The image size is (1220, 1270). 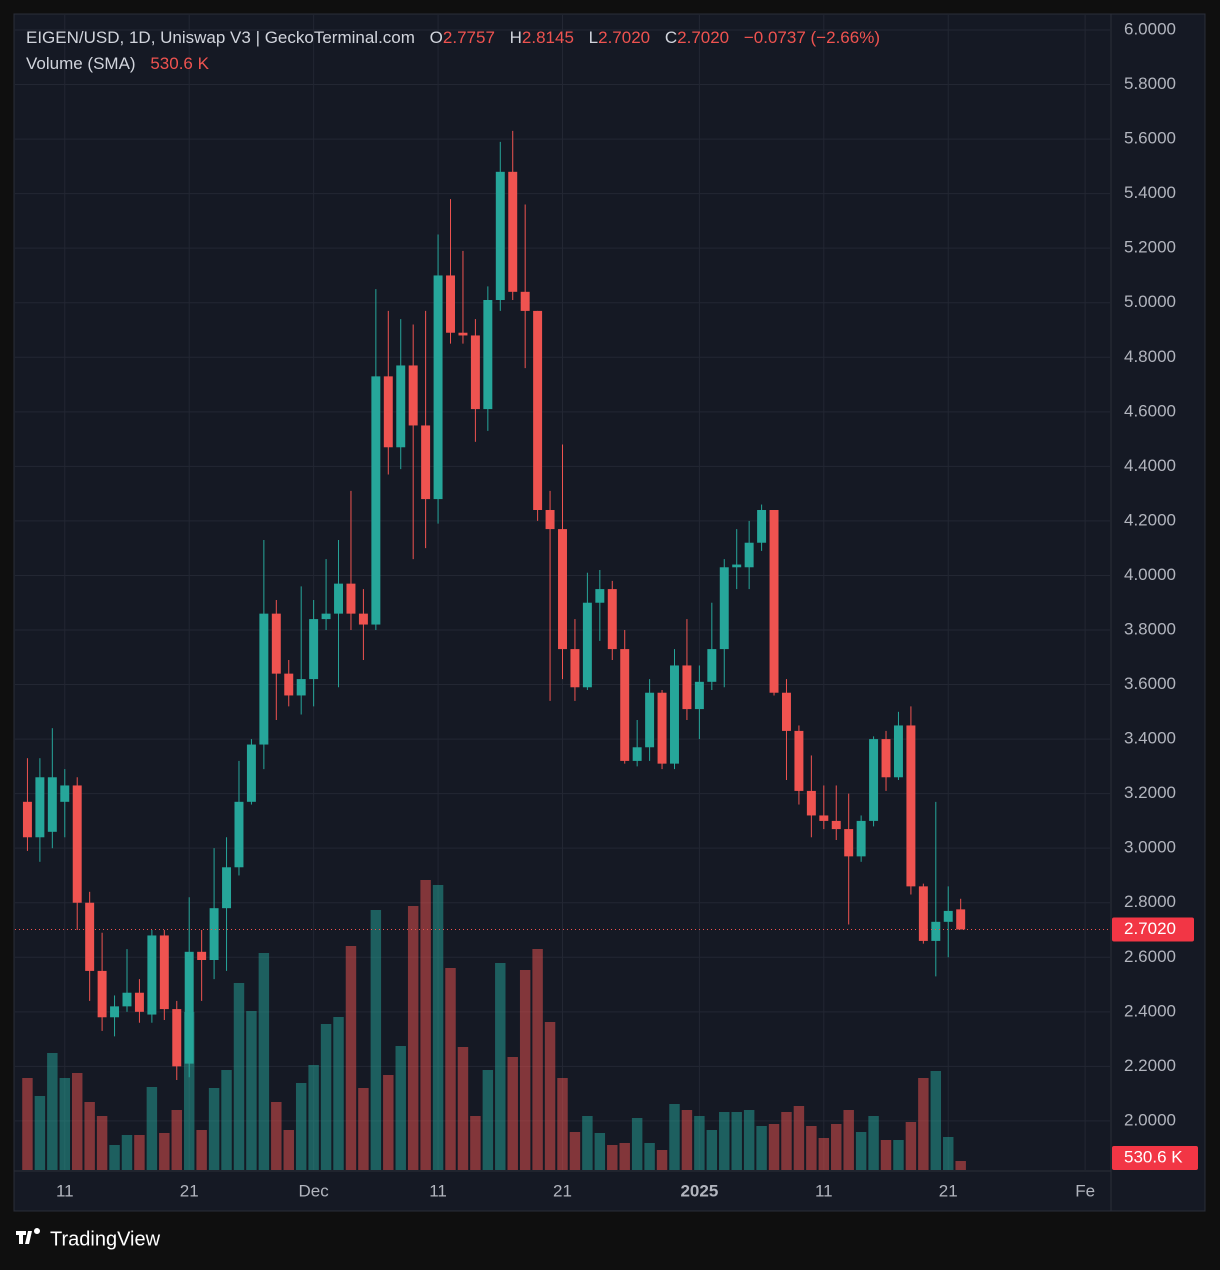 What do you see at coordinates (1150, 1010) in the screenshot?
I see `y-tick-label: 2.4000` at bounding box center [1150, 1010].